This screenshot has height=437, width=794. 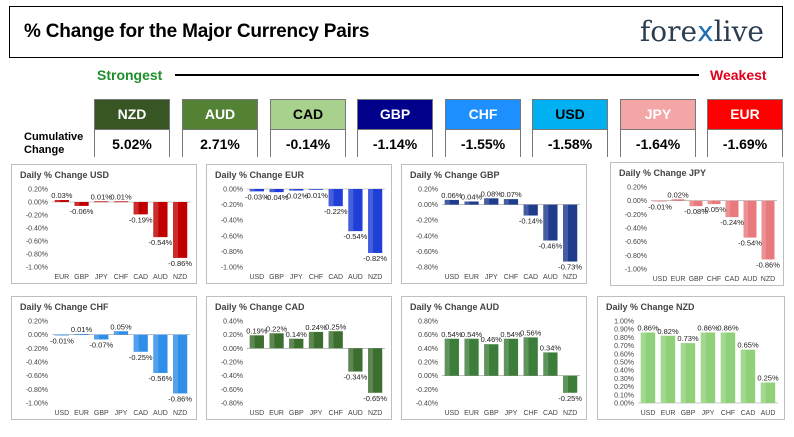 What do you see at coordinates (220, 114) in the screenshot?
I see `currency-name: AUD` at bounding box center [220, 114].